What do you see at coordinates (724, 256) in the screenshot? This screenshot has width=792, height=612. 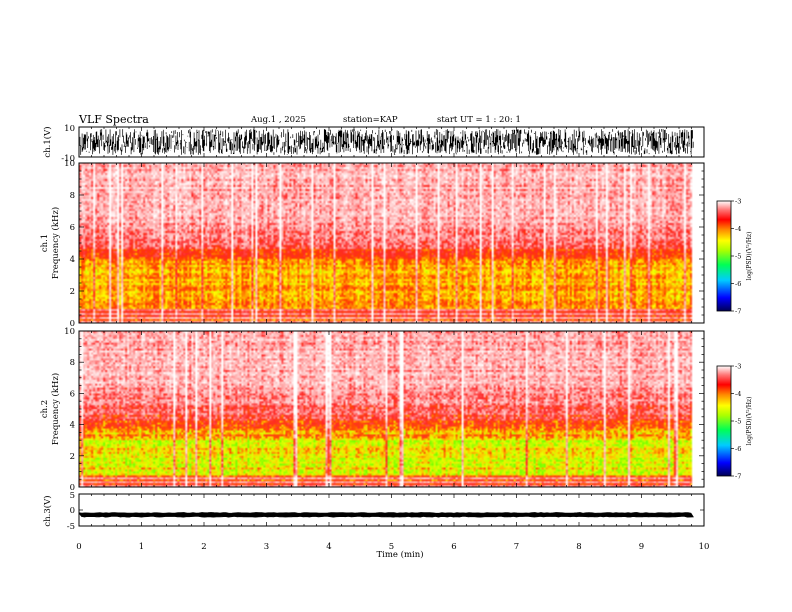 I see `ch1-colorbar-scale` at bounding box center [724, 256].